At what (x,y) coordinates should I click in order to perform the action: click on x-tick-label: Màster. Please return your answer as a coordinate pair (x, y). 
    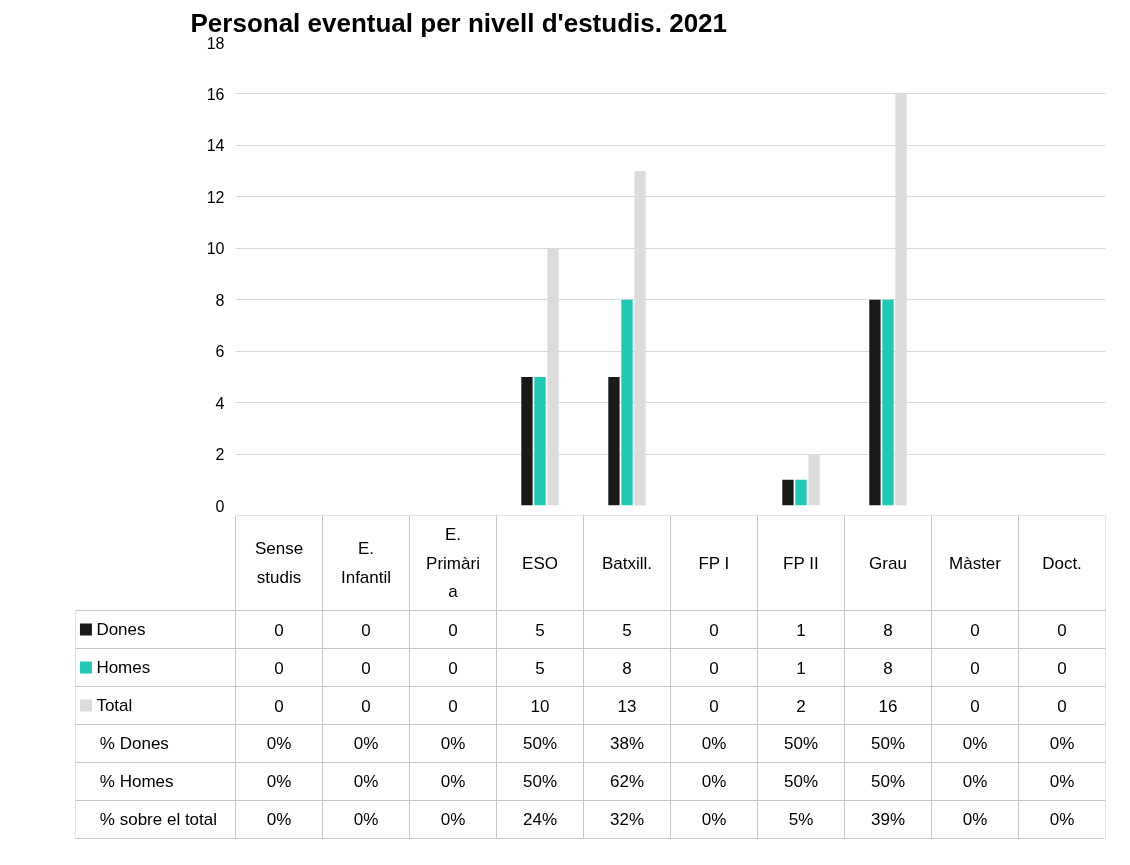
    Looking at the image, I should click on (975, 563).